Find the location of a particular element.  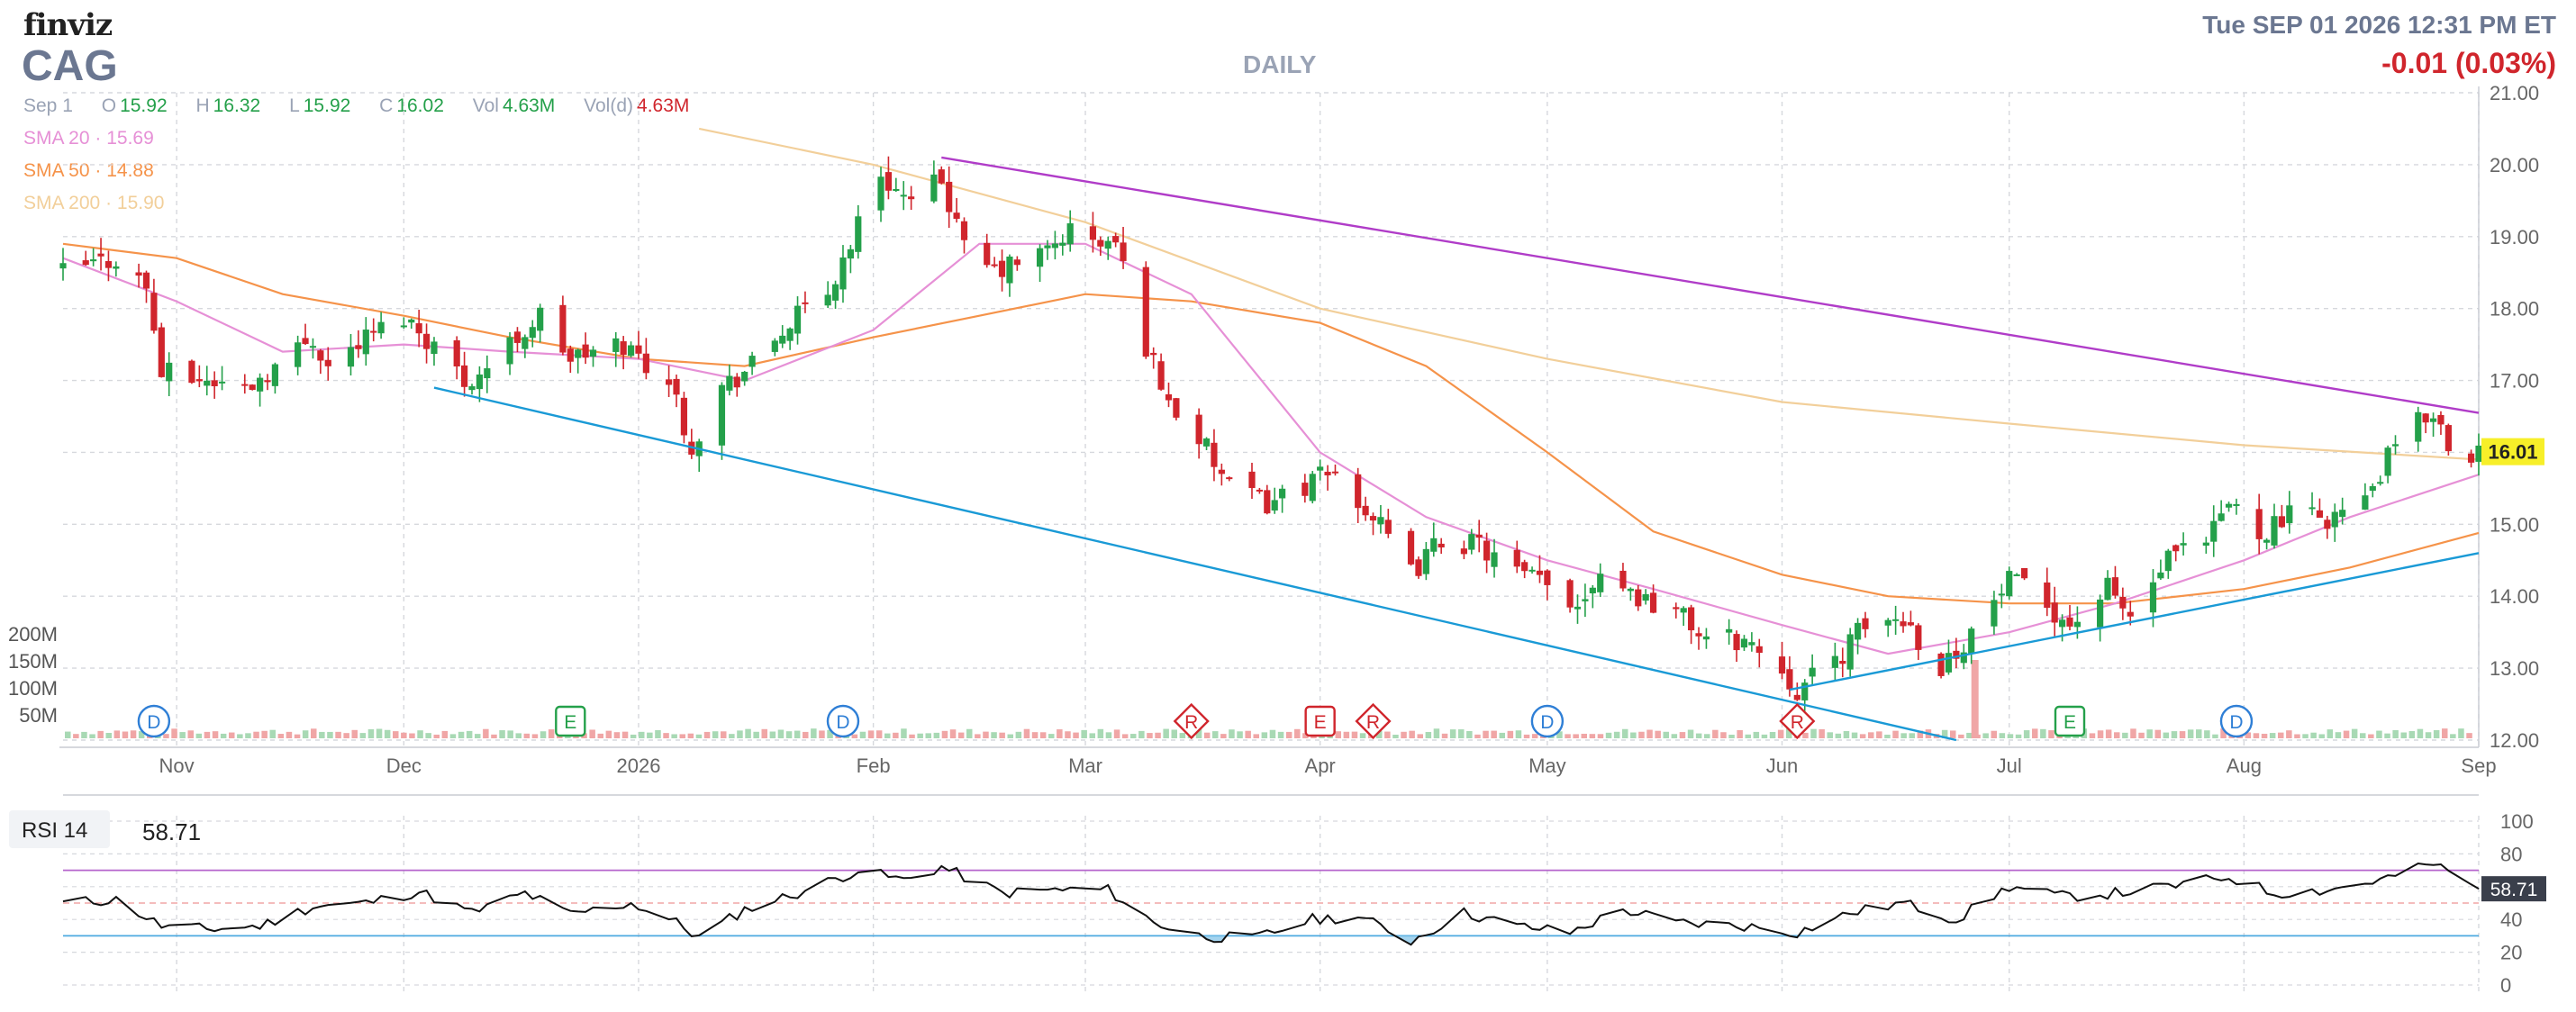

rsi-axis-label: 0 is located at coordinates (2505, 985).